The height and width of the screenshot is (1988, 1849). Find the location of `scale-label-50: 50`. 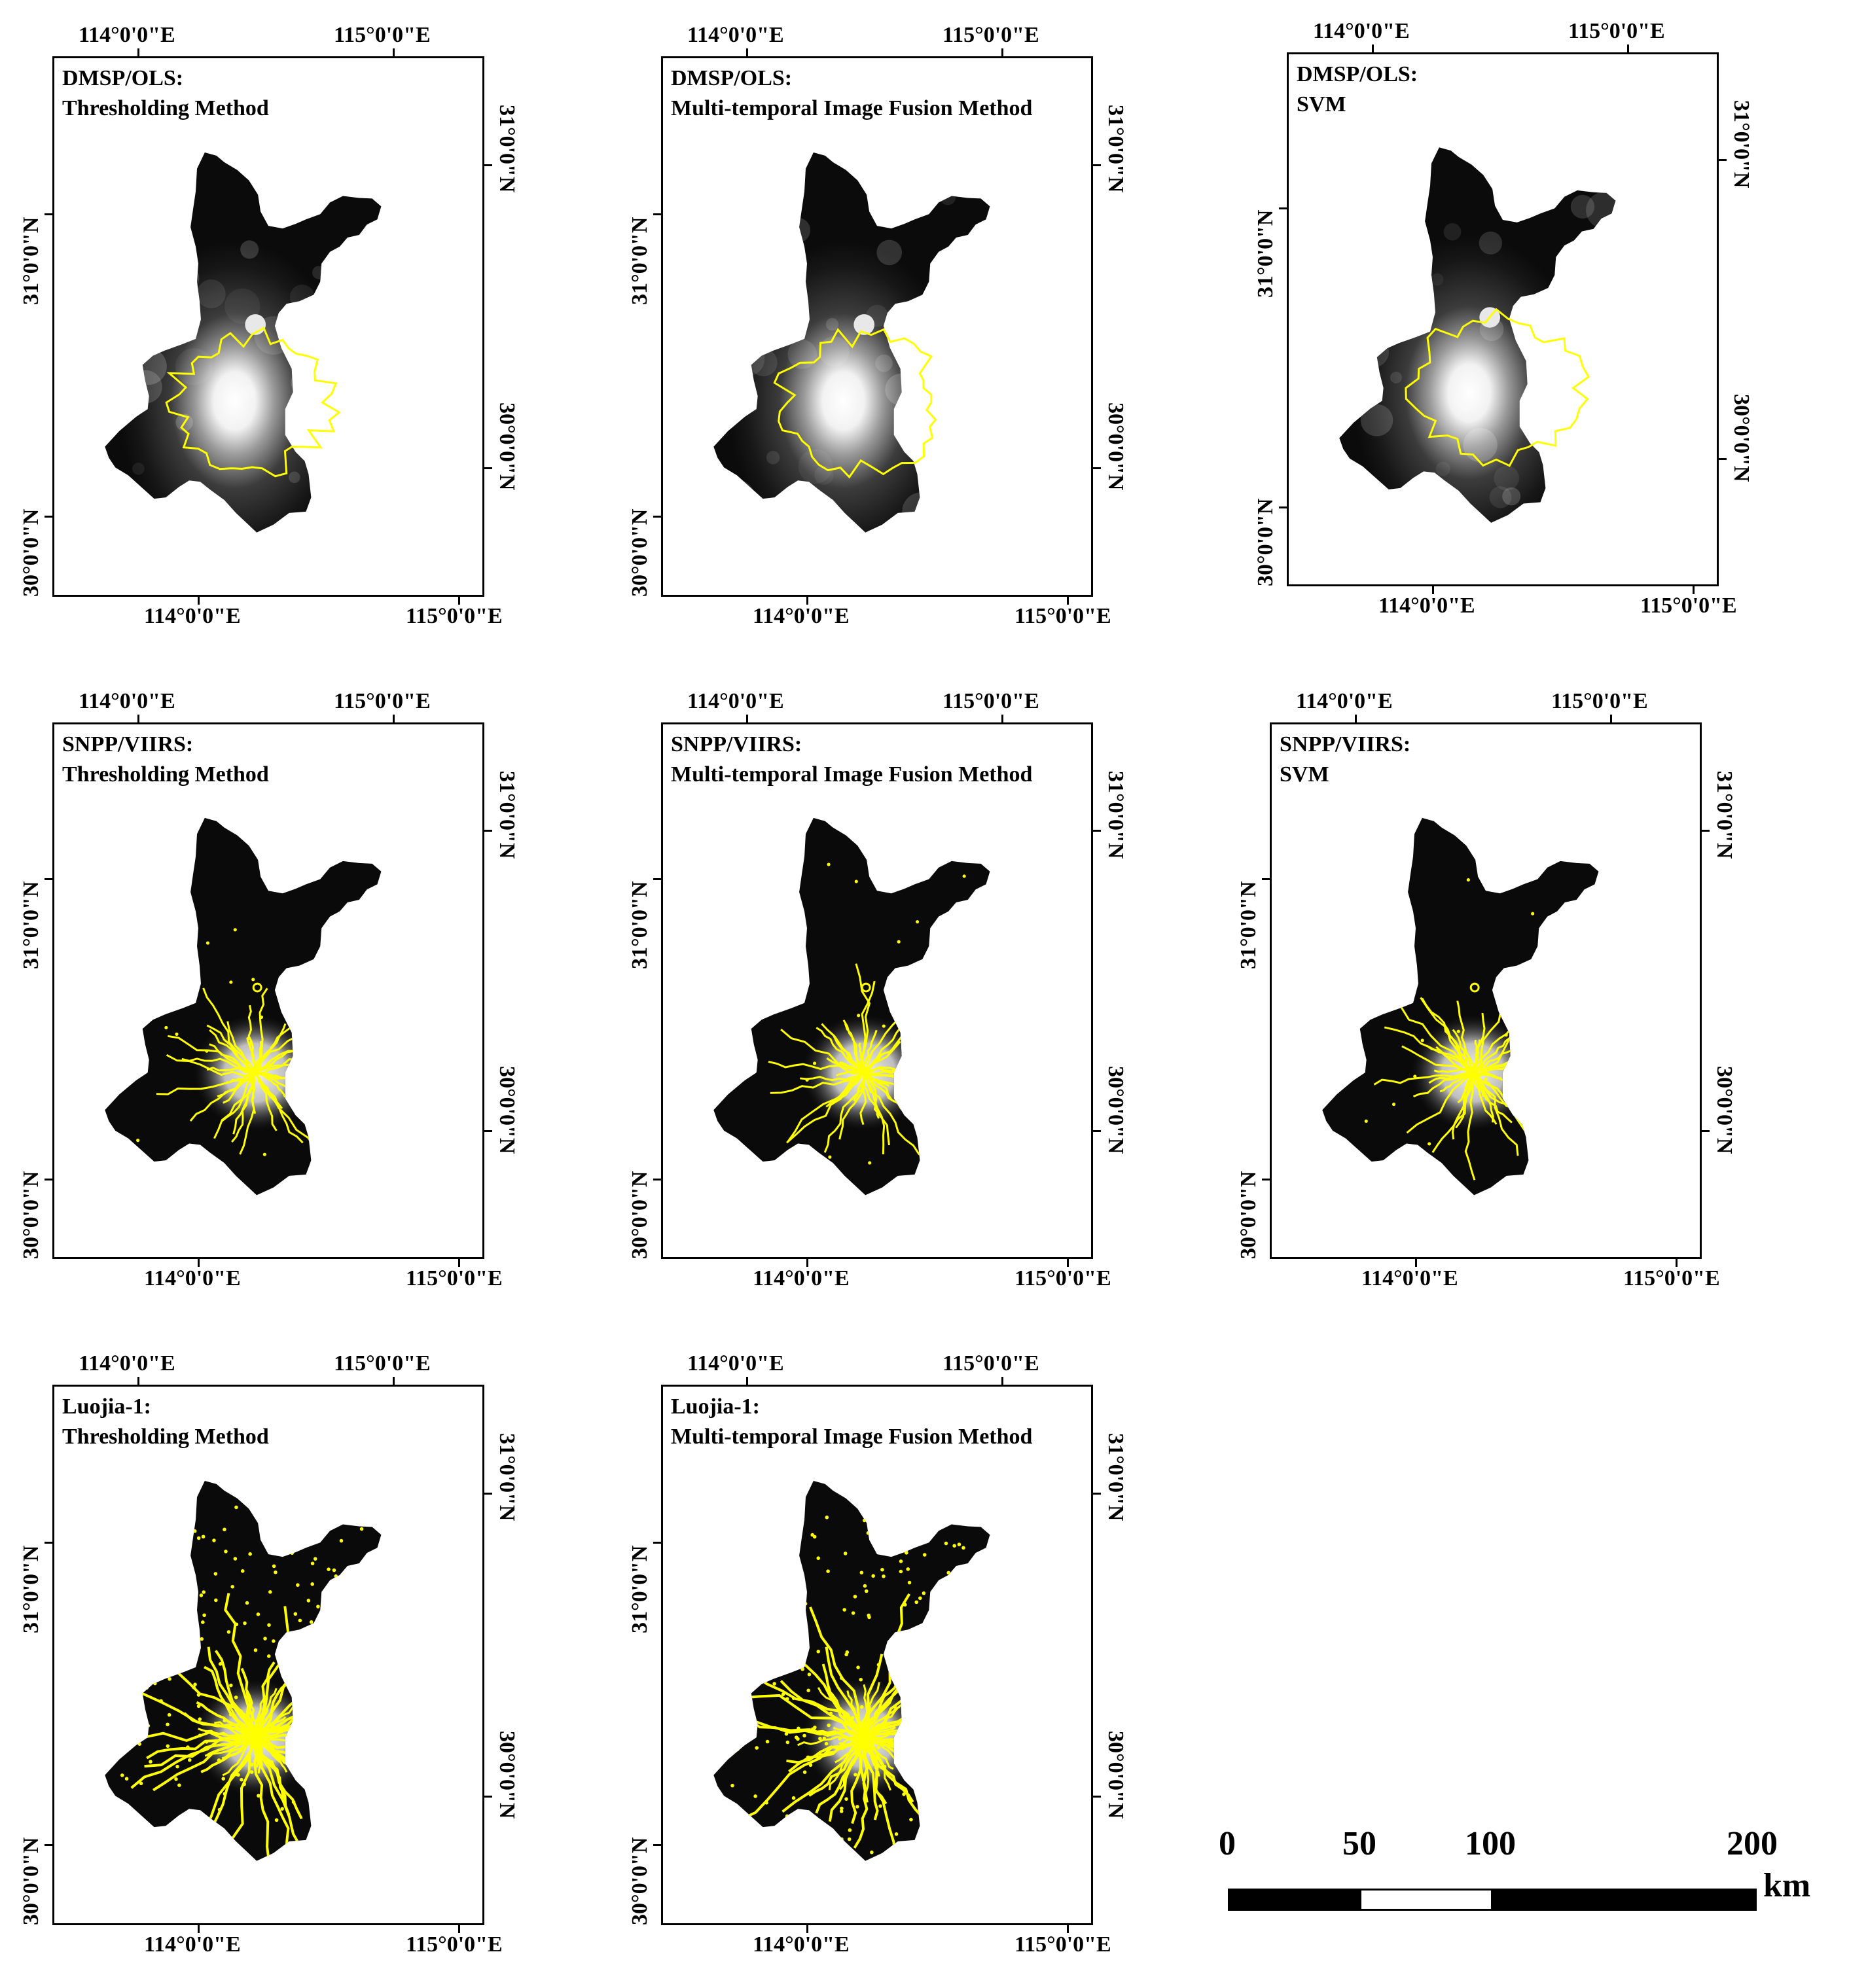

scale-label-50: 50 is located at coordinates (1359, 1843).